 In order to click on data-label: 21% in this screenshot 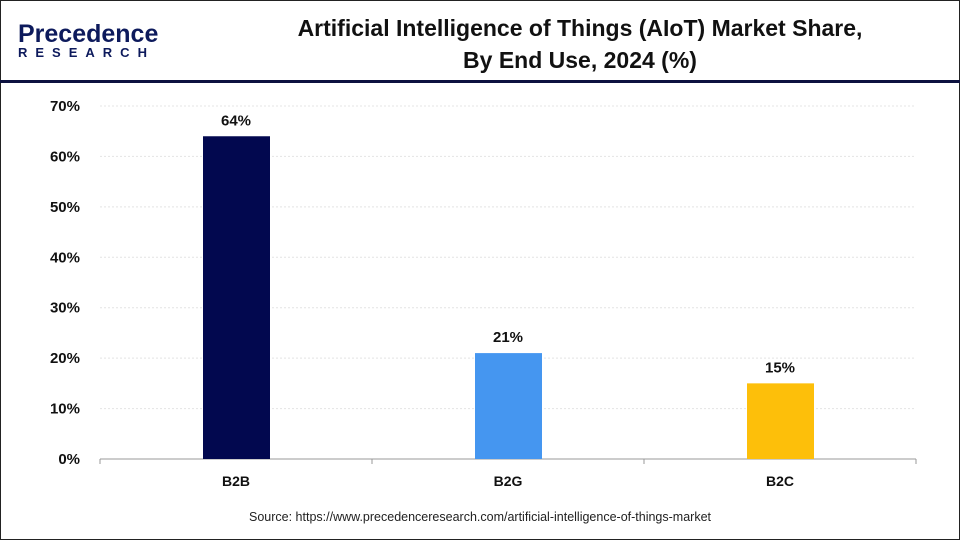, I will do `click(508, 337)`.